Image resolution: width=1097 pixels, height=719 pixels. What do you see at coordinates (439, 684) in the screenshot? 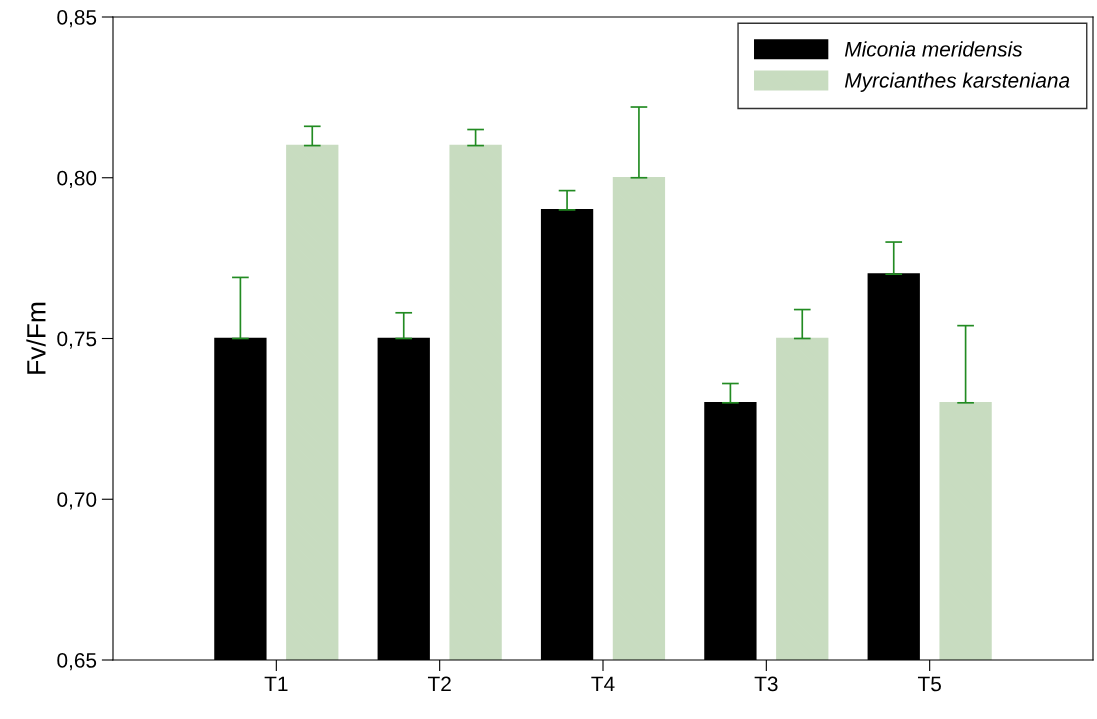
I see `x-tick-label: T2` at bounding box center [439, 684].